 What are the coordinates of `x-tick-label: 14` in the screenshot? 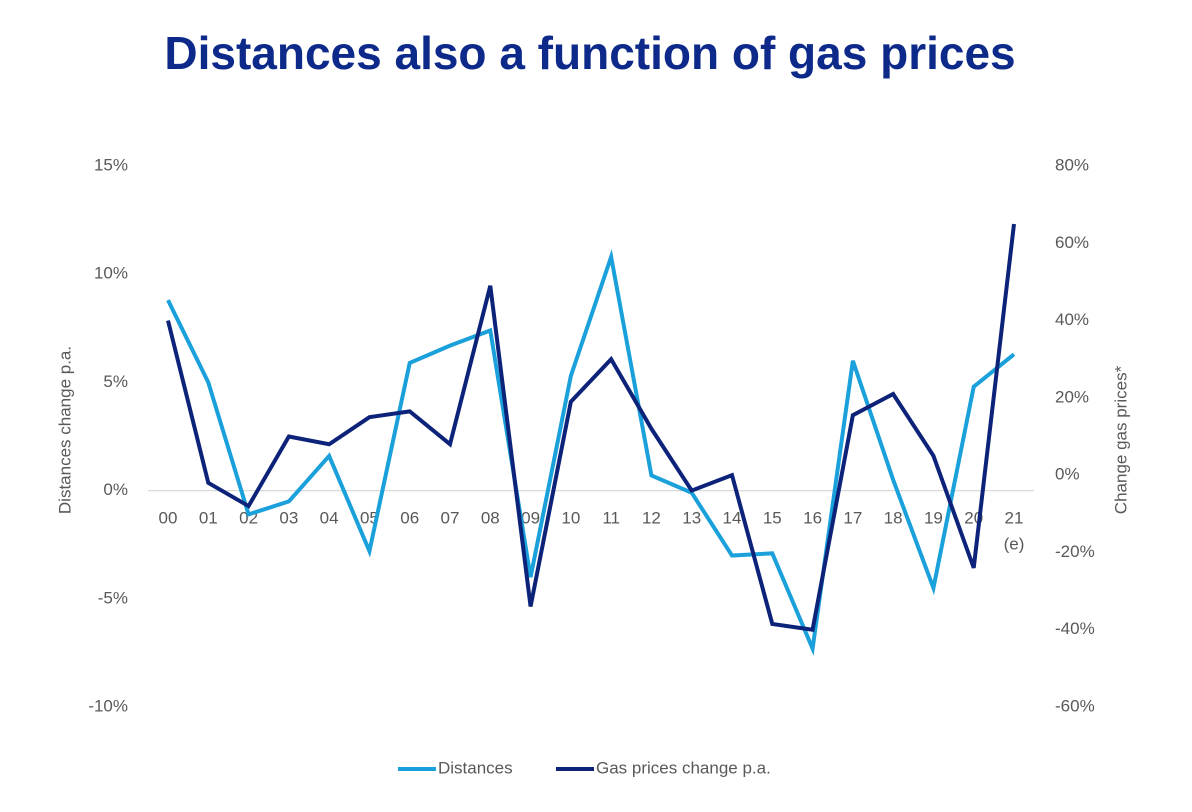 It's located at (732, 517).